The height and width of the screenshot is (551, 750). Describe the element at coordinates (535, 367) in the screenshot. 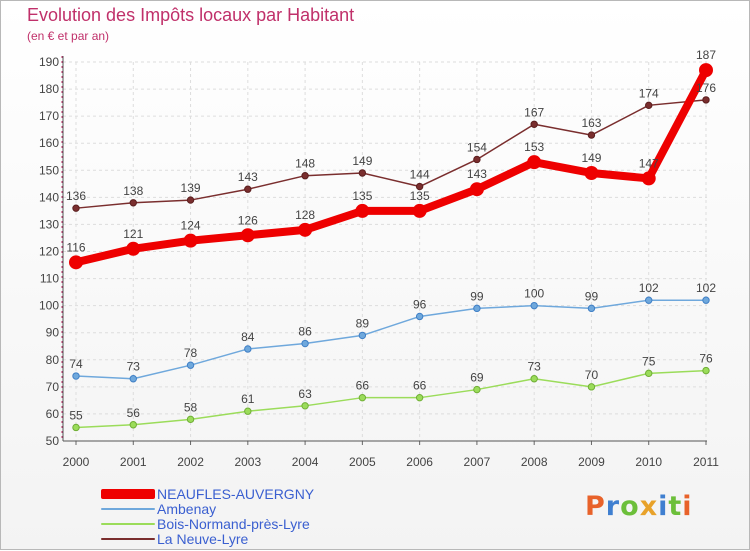

I see `data-label: 73` at that location.